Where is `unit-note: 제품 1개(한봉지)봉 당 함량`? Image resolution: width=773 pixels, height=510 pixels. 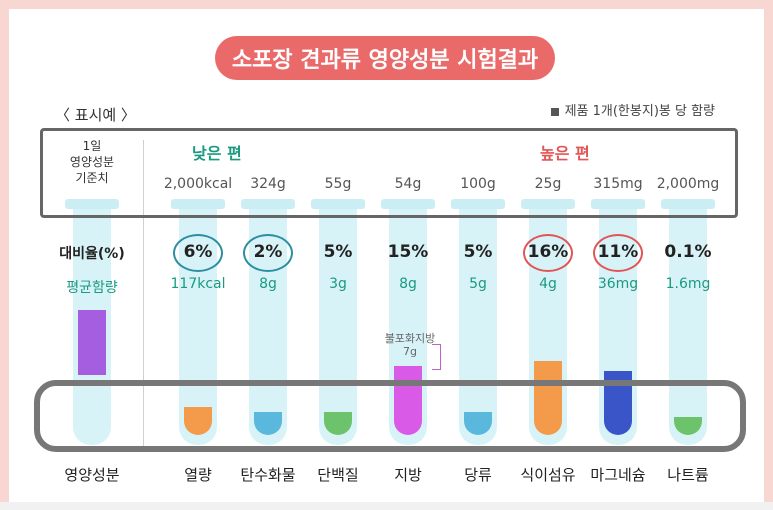
unit-note: 제품 1개(한봉지)봉 당 함량 is located at coordinates (632, 109).